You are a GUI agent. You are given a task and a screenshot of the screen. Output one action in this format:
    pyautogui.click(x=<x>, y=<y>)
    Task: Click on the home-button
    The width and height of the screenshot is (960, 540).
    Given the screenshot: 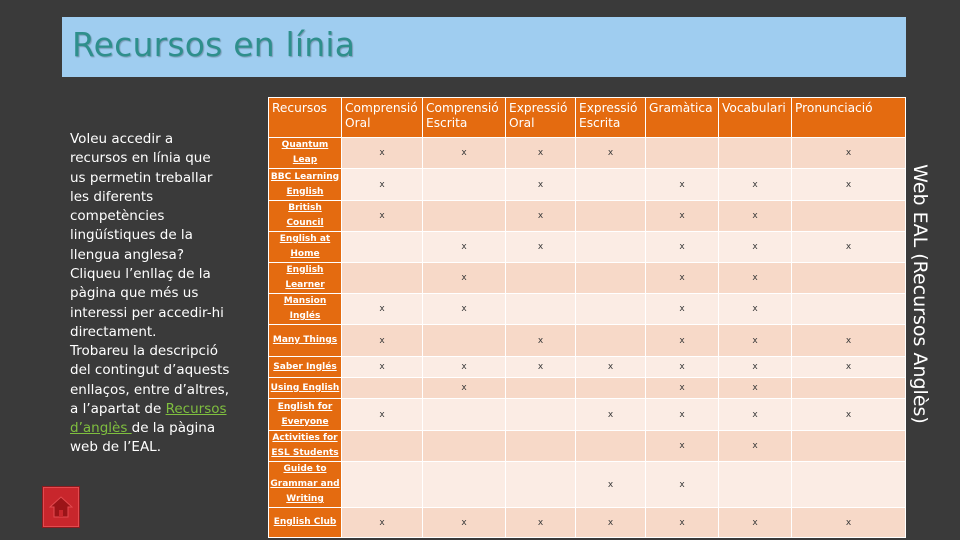 What is the action you would take?
    pyautogui.click(x=61, y=507)
    